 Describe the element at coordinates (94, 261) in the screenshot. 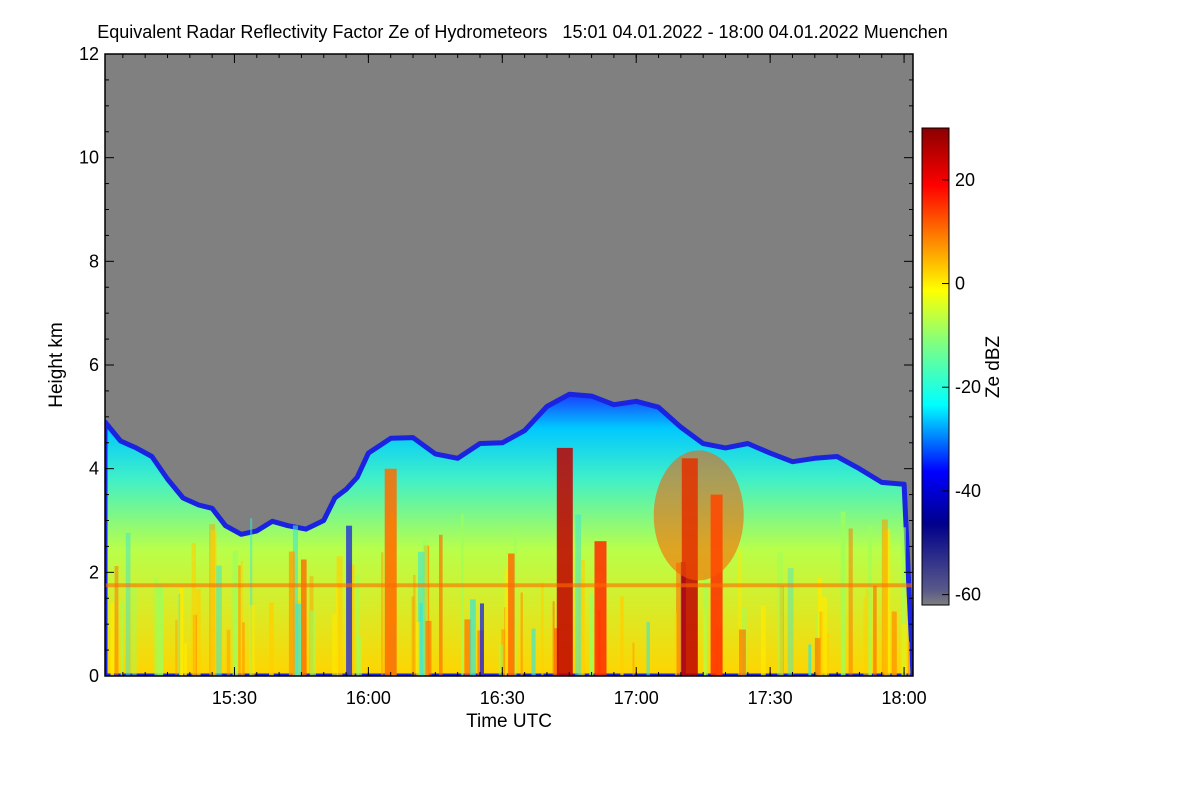

I see `y-tick-label: 8` at that location.